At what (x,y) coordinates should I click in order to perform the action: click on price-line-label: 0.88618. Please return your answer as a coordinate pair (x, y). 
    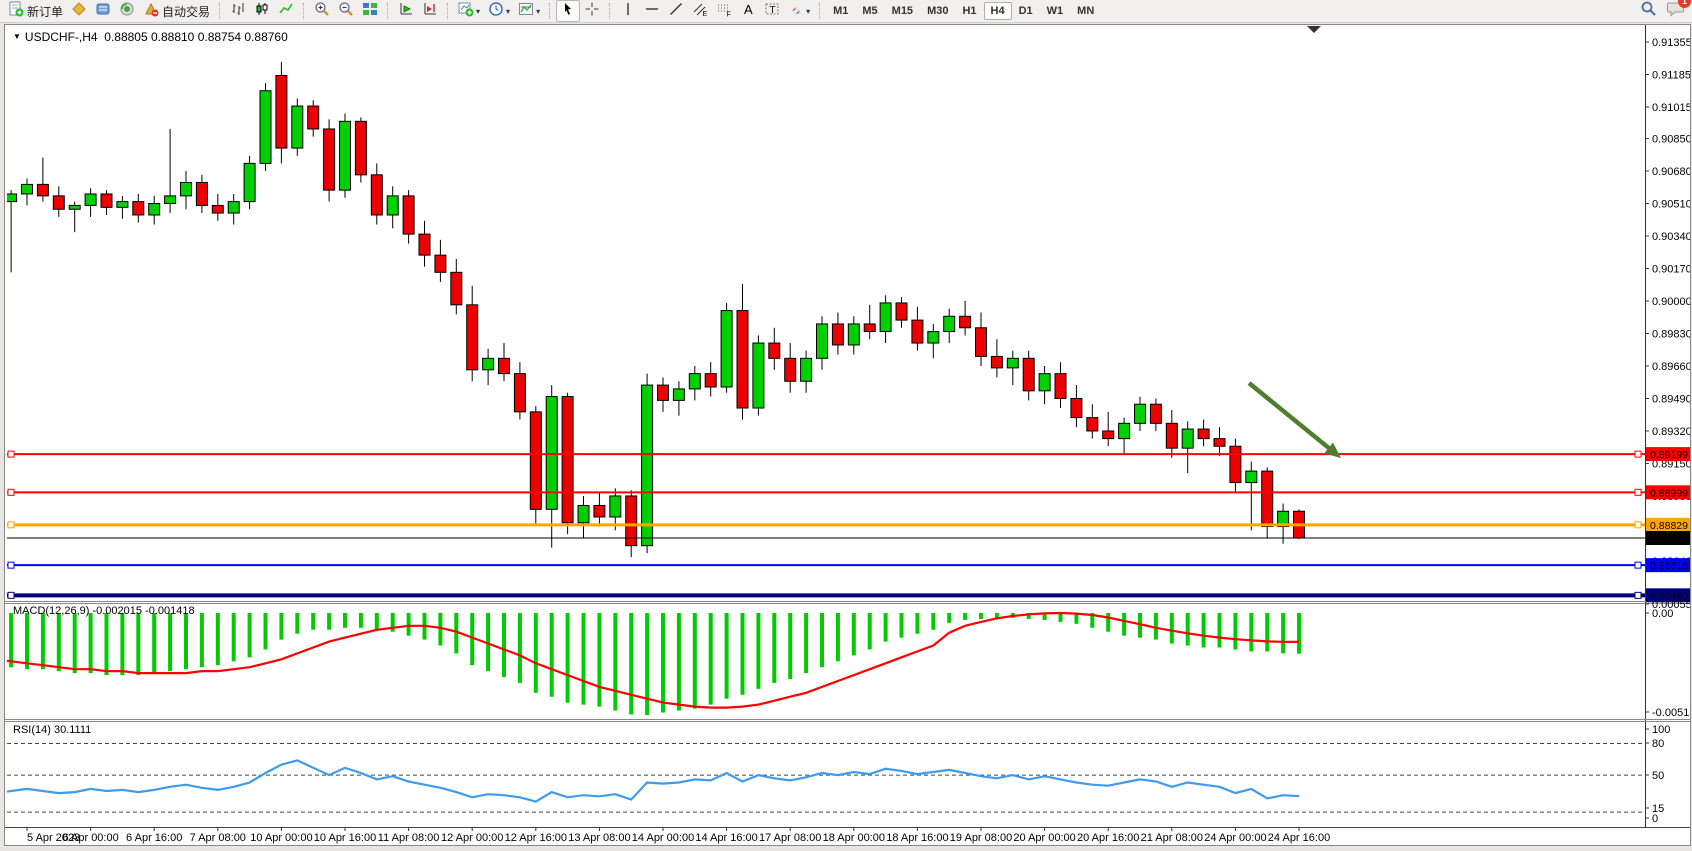
    Looking at the image, I should click on (1669, 566).